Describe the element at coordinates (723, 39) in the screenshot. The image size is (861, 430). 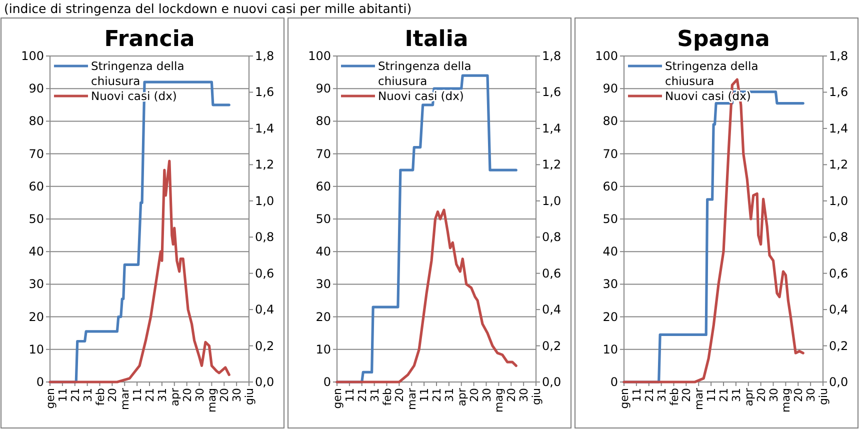
I see `chart-title: Spagna` at that location.